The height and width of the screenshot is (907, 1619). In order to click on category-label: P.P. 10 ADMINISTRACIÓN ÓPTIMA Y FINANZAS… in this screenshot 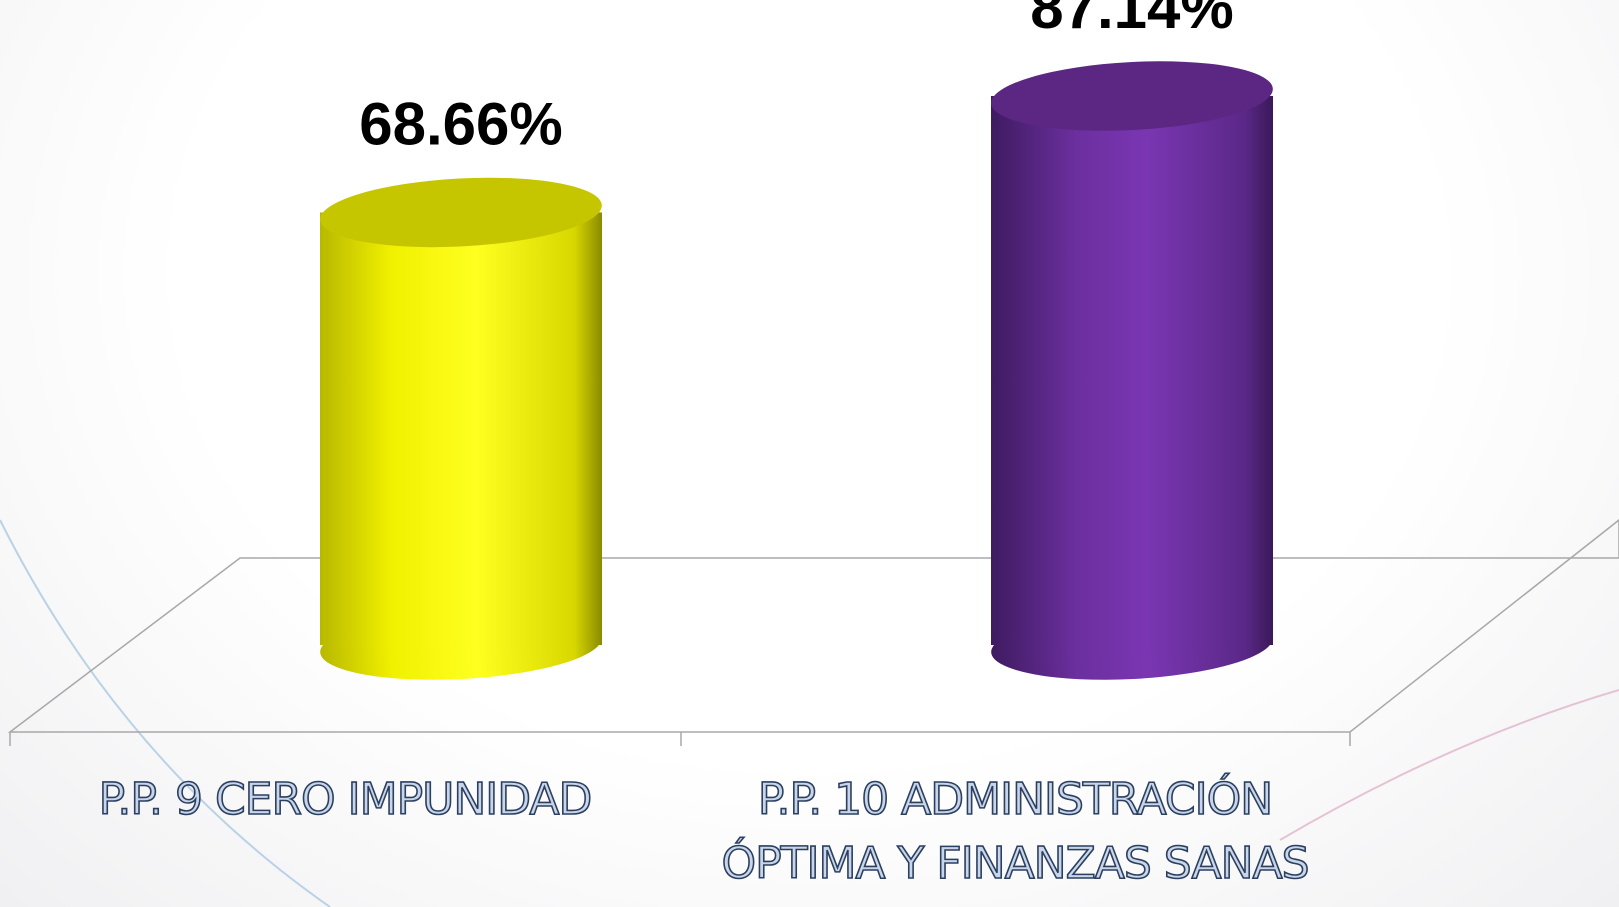, I will do `click(1016, 831)`.